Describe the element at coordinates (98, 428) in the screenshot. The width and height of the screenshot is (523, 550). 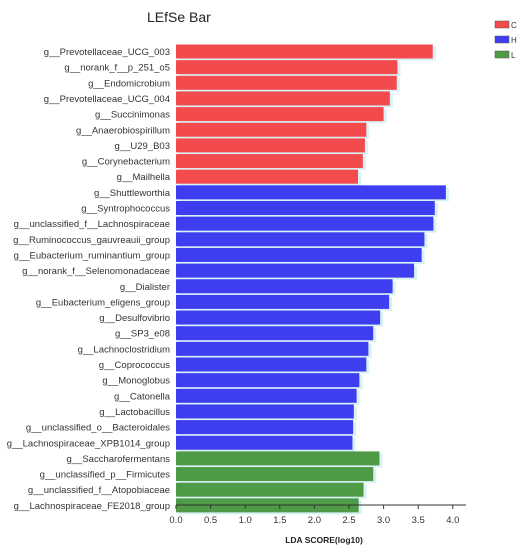
I see `category-label: g__unclassified_o__Bacteroidales` at that location.